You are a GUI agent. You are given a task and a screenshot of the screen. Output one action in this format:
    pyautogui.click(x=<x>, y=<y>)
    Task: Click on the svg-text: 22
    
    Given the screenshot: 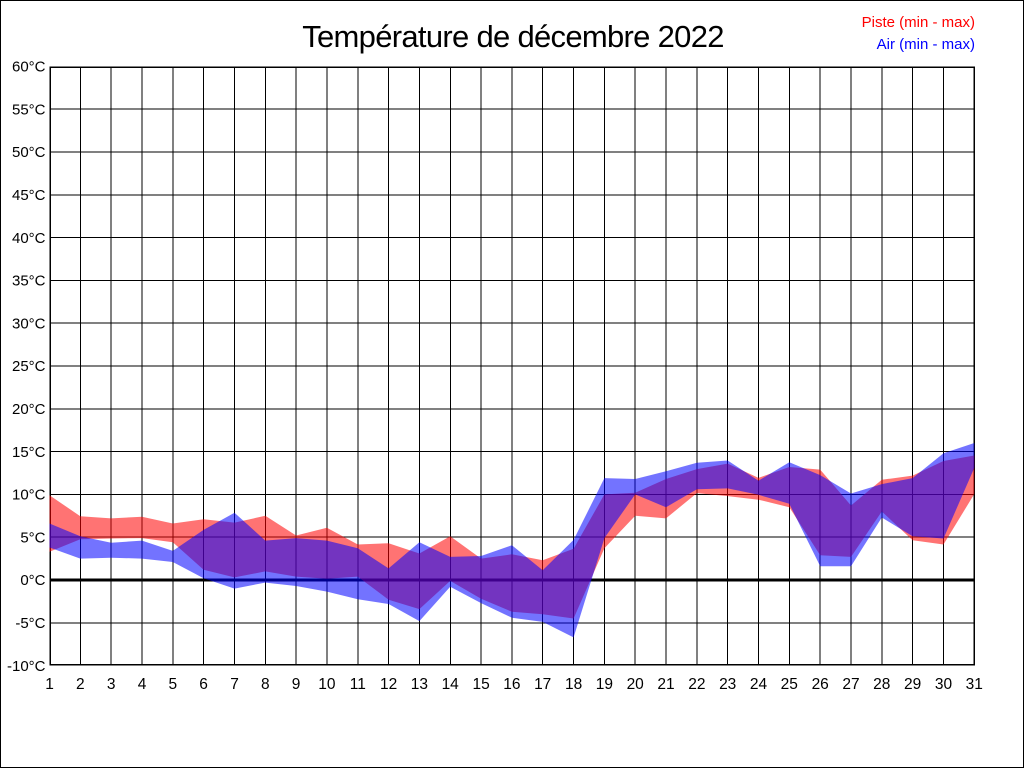 What is the action you would take?
    pyautogui.click(x=696, y=684)
    